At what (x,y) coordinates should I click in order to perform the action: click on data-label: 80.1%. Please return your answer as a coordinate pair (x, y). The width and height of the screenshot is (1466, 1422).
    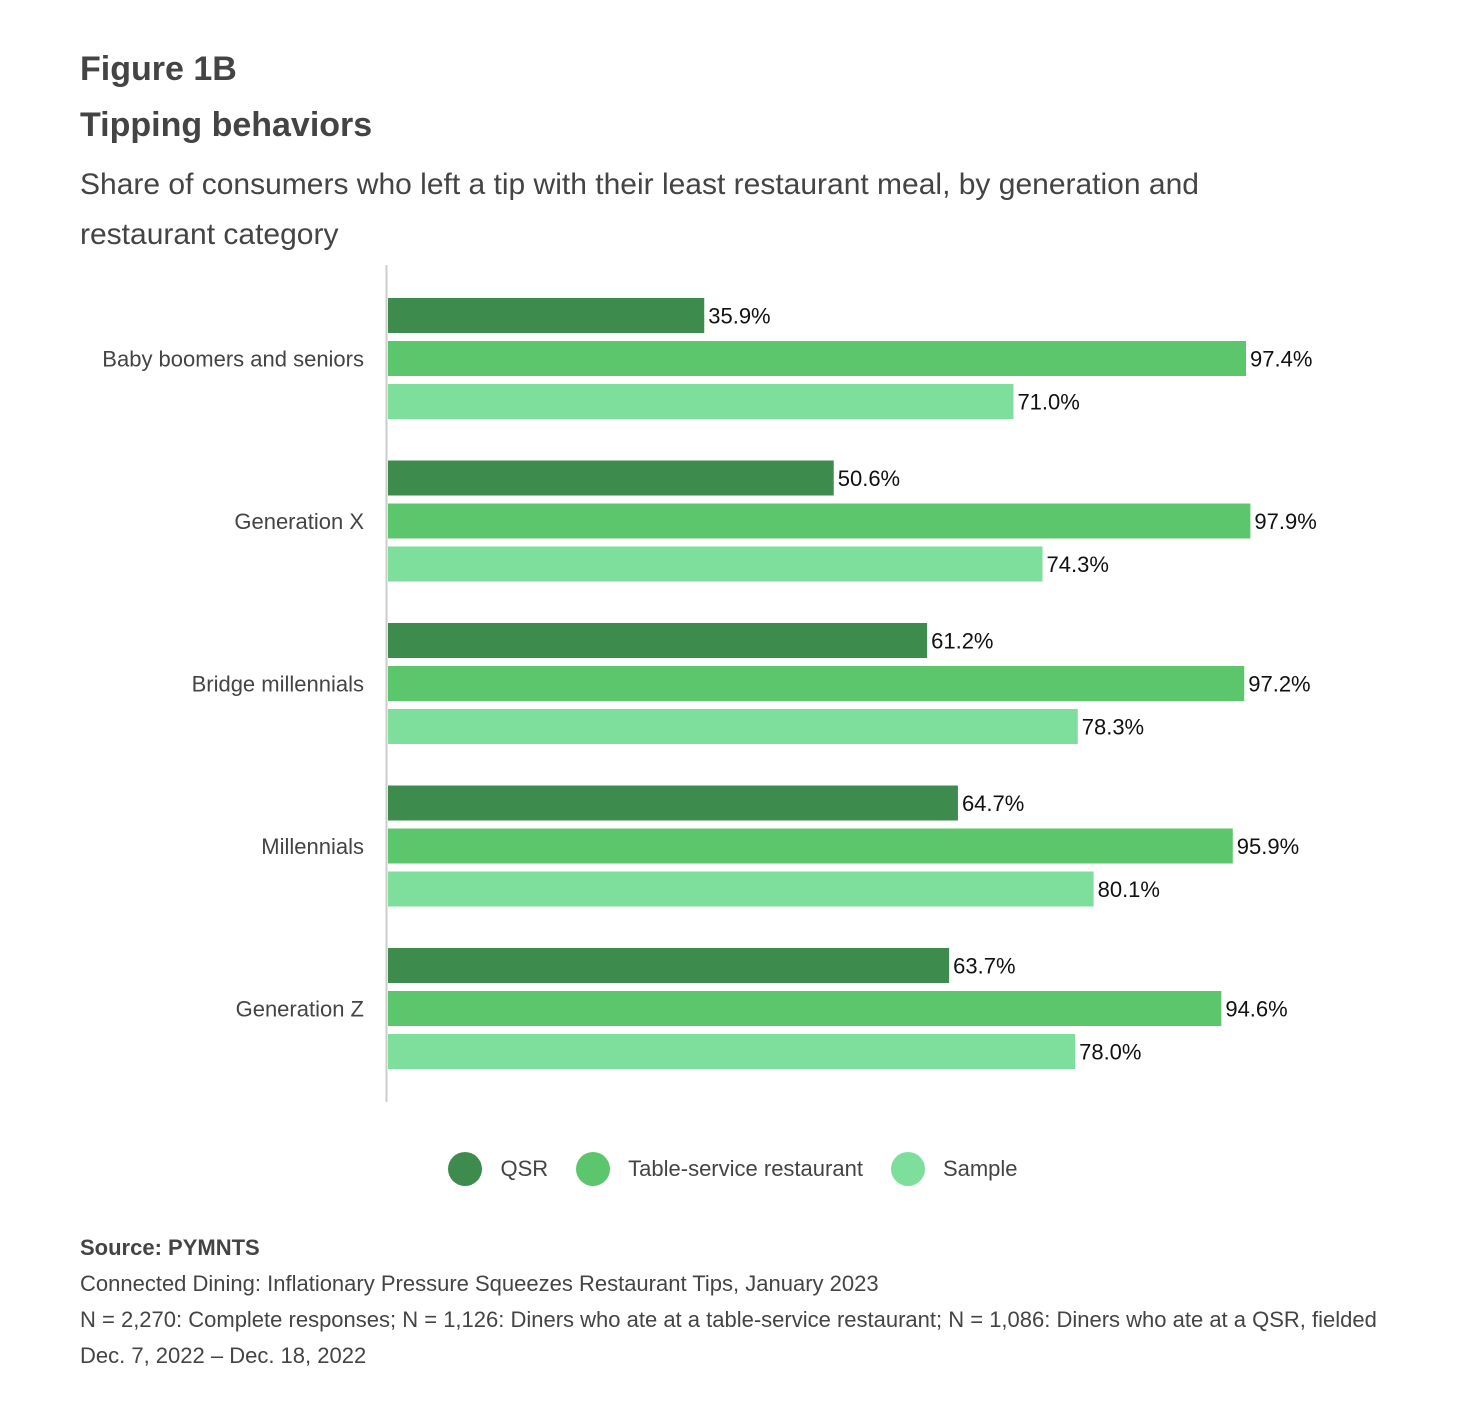
    Looking at the image, I should click on (1129, 889).